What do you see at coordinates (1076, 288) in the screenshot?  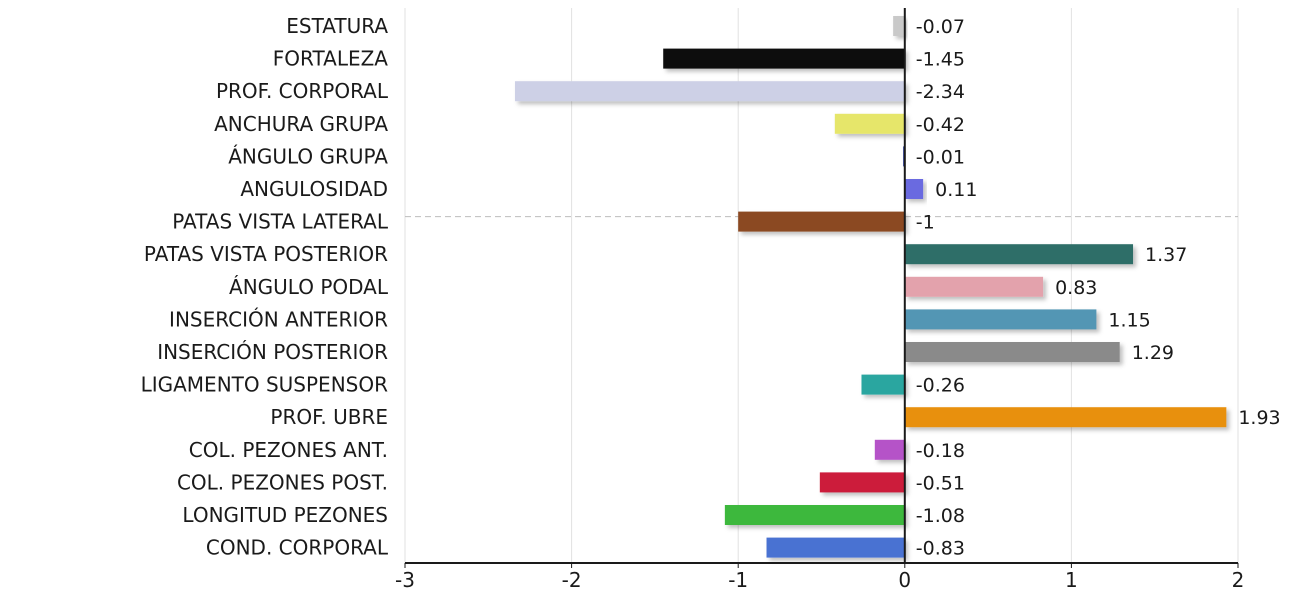 I see `value-label: 0.83` at bounding box center [1076, 288].